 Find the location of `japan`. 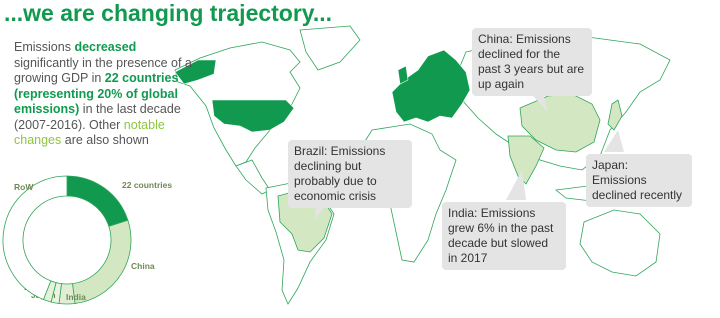

japan is located at coordinates (615, 115).